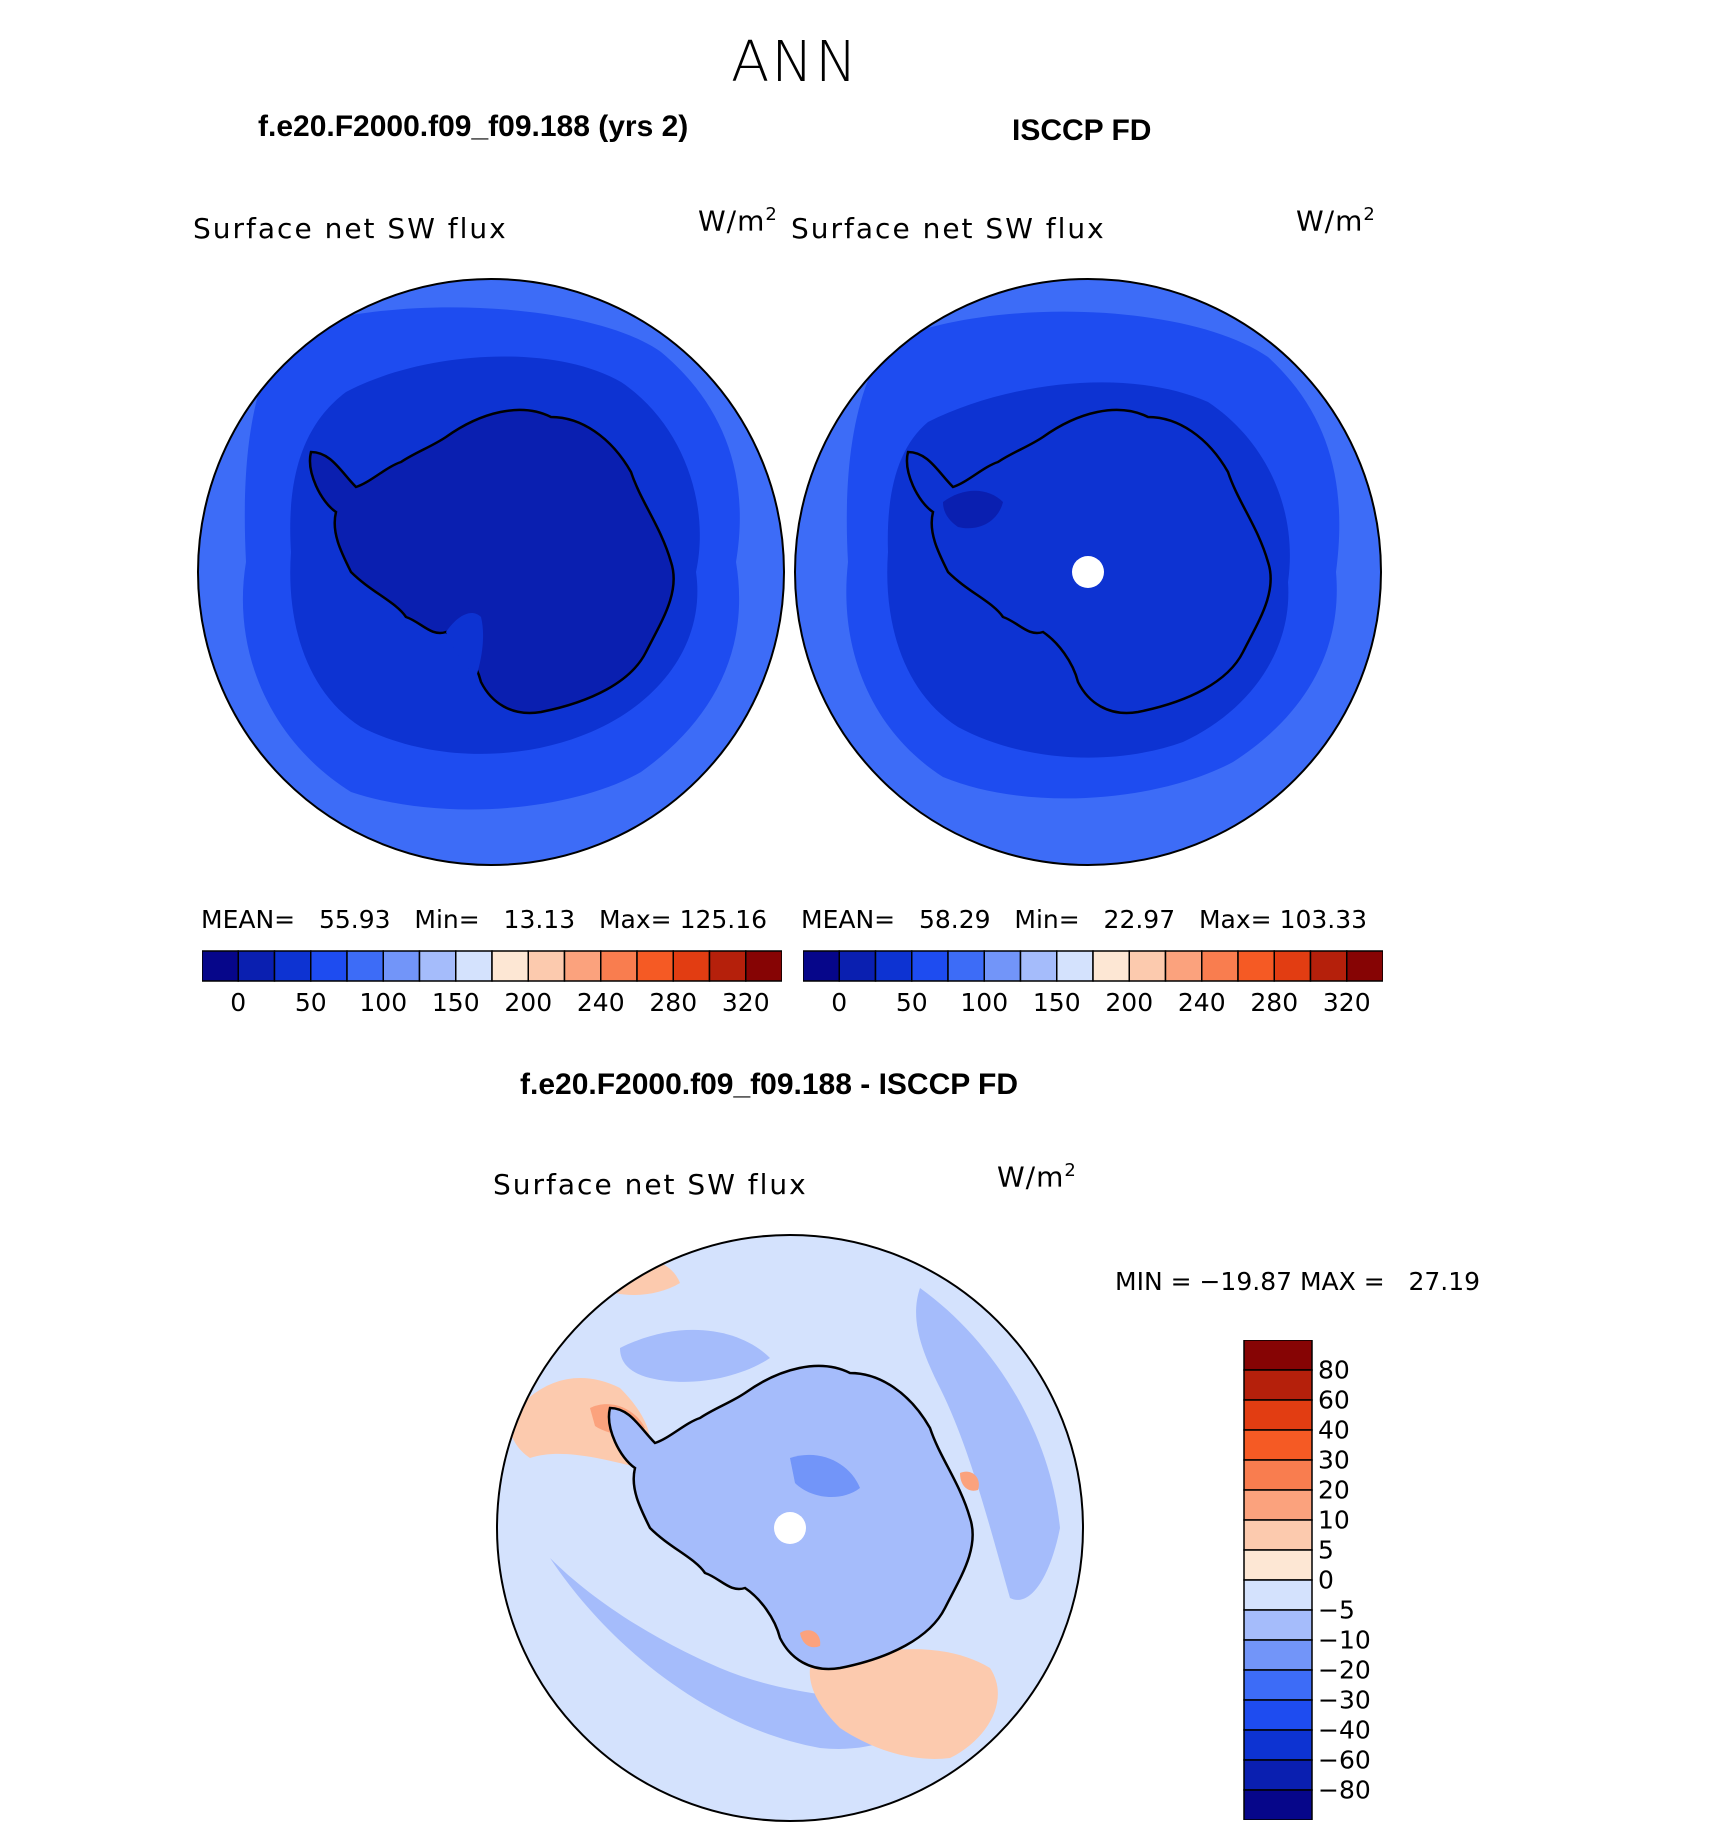  What do you see at coordinates (1344, 1640) in the screenshot?
I see `diff-colorbar-tick-label: −10` at bounding box center [1344, 1640].